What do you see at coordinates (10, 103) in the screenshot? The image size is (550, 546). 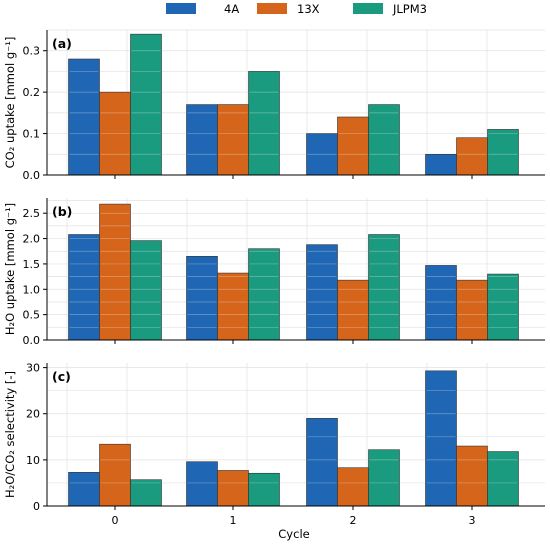 I see `y-axis-title: CO₂ uptake [mmol g⁻¹]` at bounding box center [10, 103].